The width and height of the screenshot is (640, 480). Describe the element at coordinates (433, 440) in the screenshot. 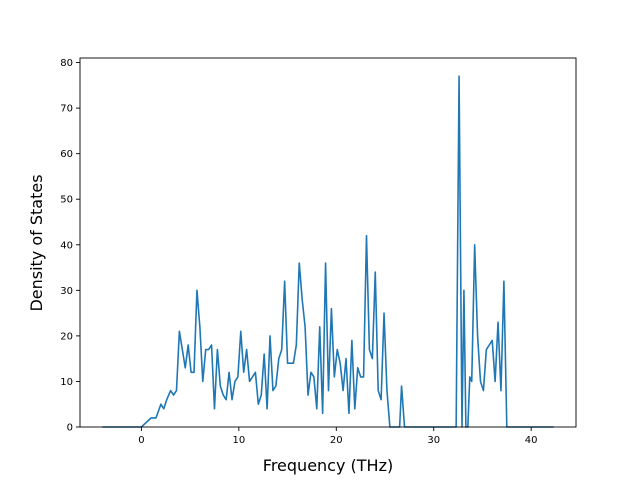

I see `x-tick-label: 30` at that location.